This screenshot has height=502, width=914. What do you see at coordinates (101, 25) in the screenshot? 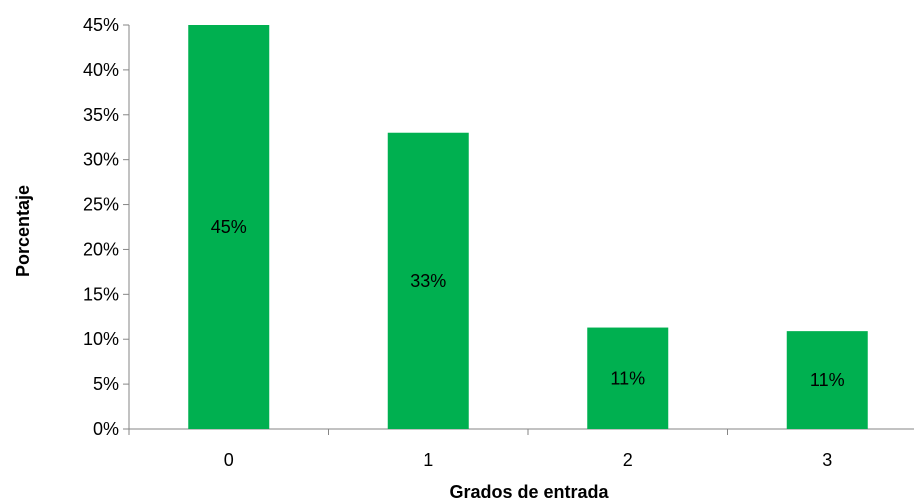
I see `y-tick-label: 45%` at bounding box center [101, 25].